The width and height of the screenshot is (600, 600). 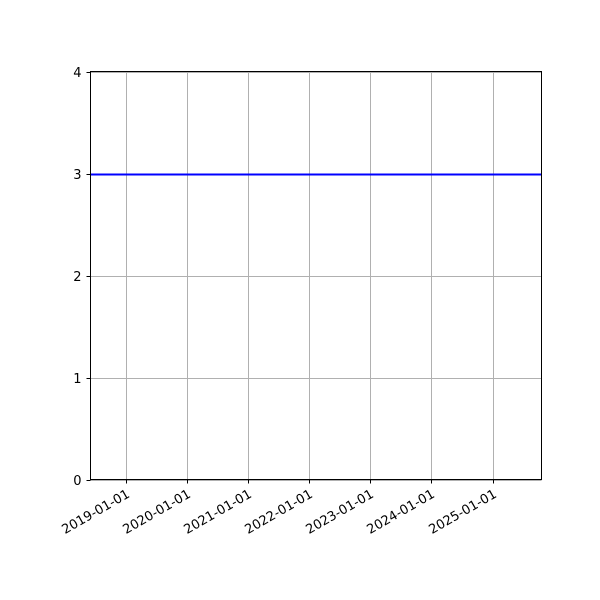 What do you see at coordinates (77, 379) in the screenshot?
I see `y-tick-label: 1` at bounding box center [77, 379].